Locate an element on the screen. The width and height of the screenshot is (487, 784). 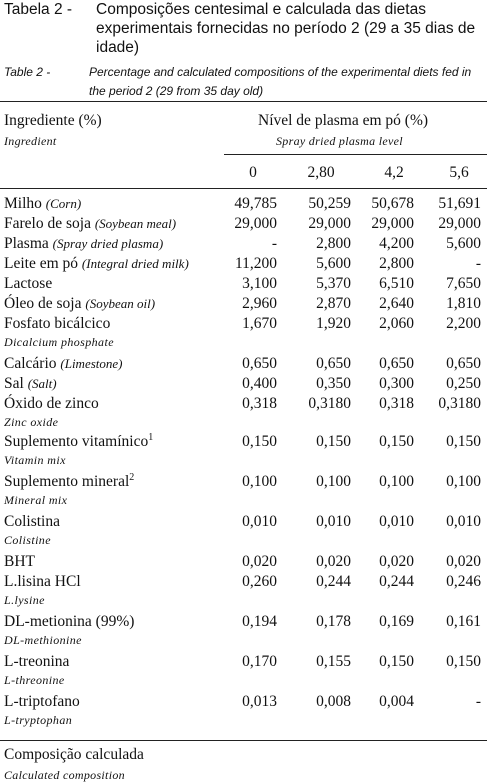
value-cell-level-3: 51,691 is located at coordinates (459, 203).